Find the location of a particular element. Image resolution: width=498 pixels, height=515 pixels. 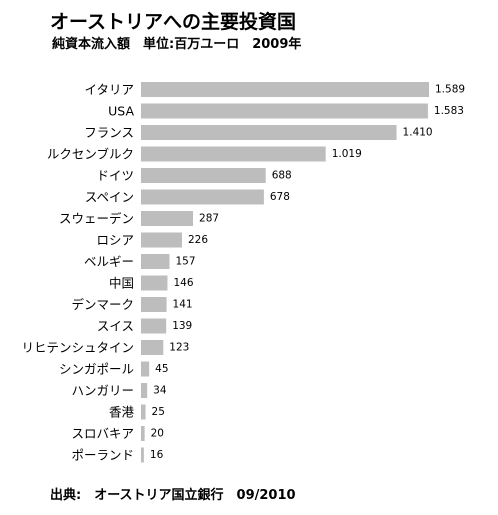

category-label: ポーランド is located at coordinates (102, 455).